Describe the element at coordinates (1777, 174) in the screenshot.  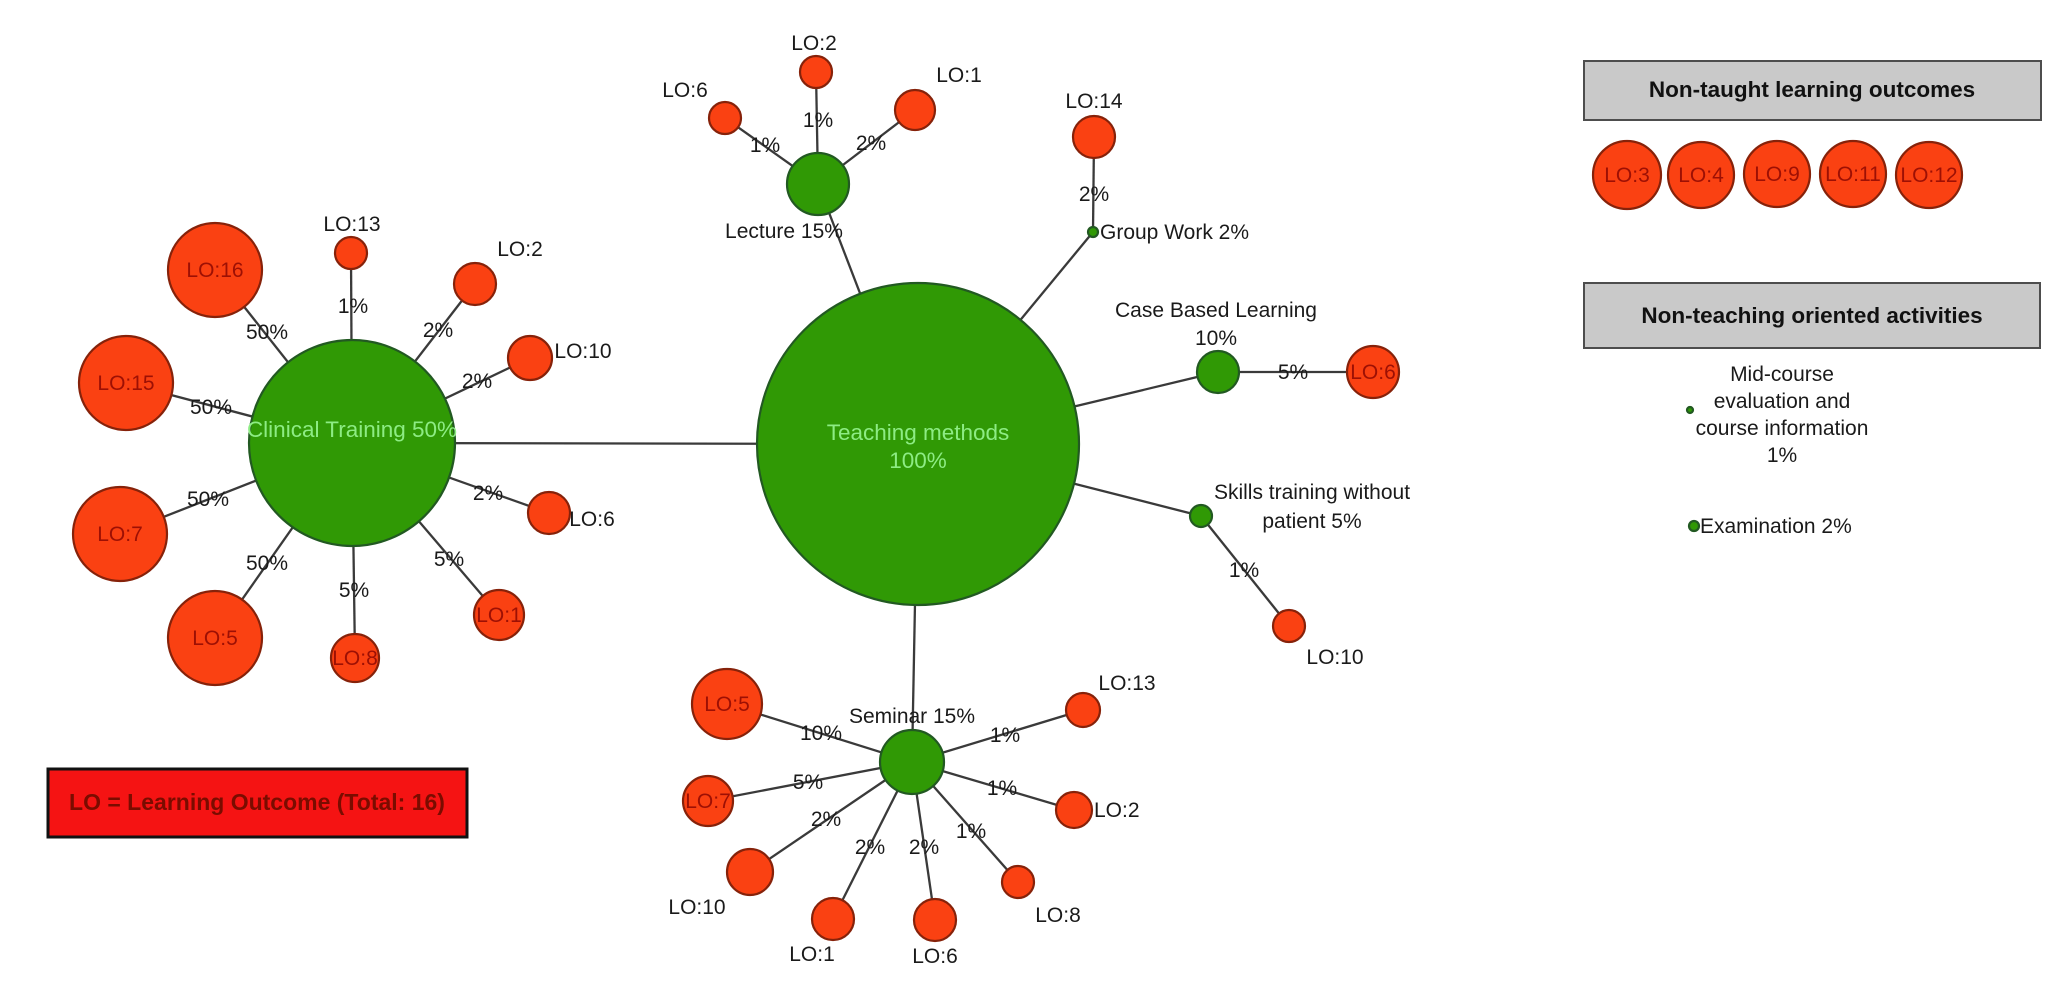
I see `svg-text: LO:9` at that location.